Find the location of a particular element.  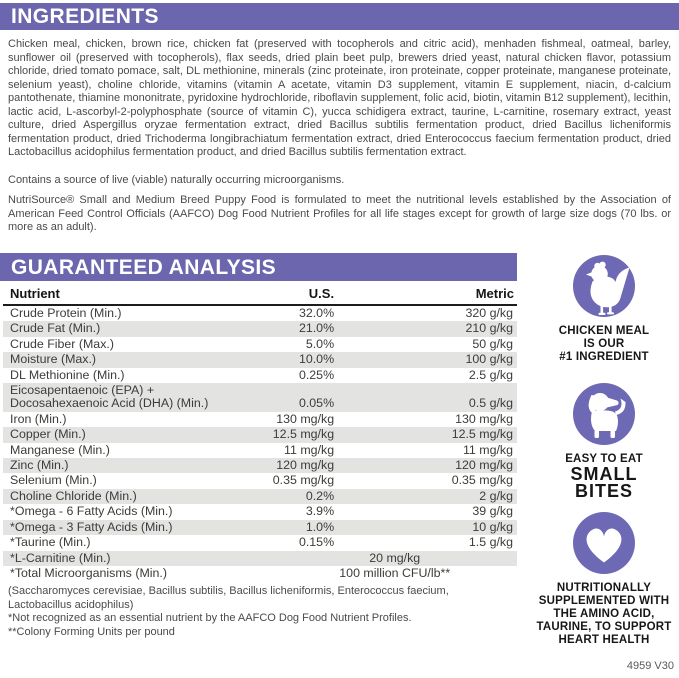

badge-line: BITES is located at coordinates (603, 491).